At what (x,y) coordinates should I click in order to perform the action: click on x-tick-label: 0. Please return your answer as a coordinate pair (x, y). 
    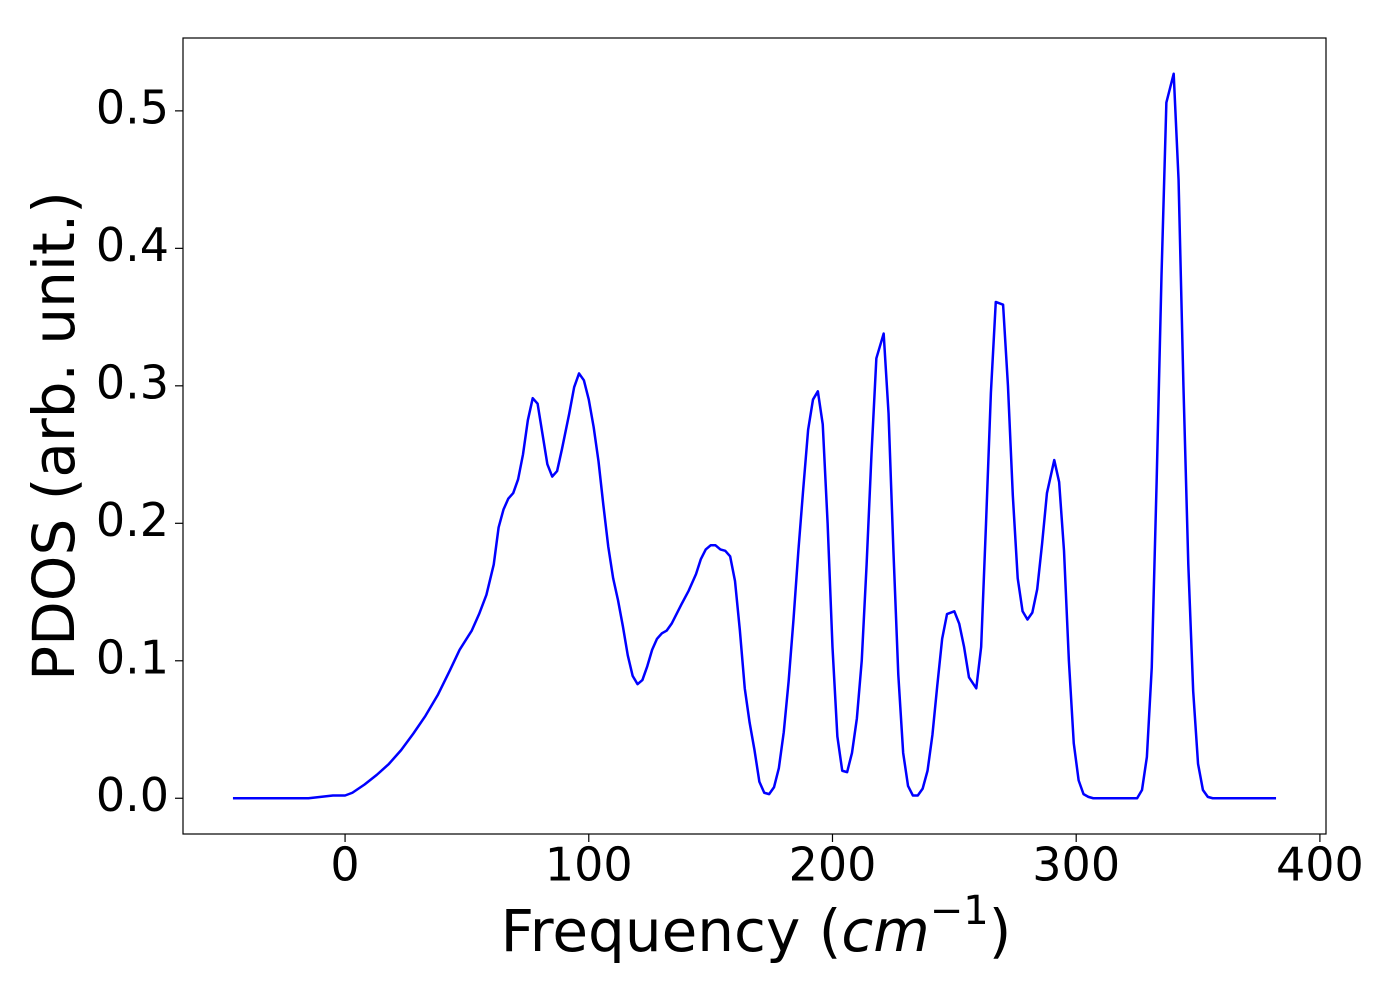
    Looking at the image, I should click on (344, 865).